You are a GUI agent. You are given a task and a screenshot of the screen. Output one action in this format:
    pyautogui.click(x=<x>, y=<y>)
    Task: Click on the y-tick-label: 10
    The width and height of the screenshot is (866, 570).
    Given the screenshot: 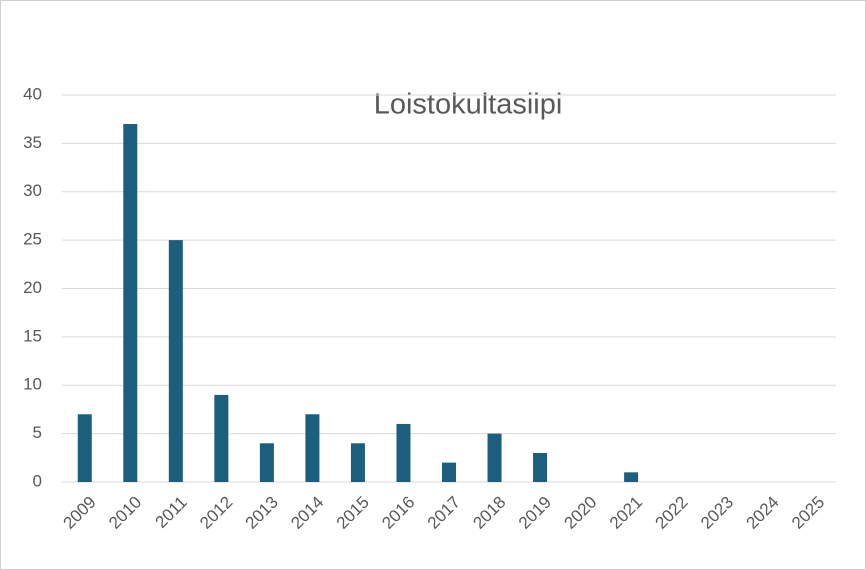 What is the action you would take?
    pyautogui.click(x=32, y=384)
    